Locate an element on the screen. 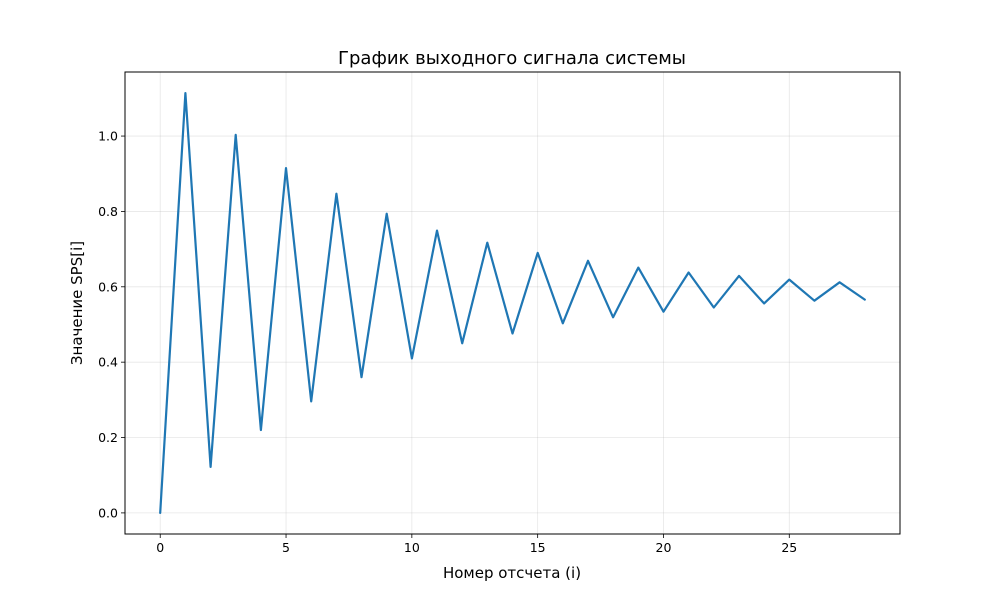  x-tick-label: 10 is located at coordinates (412, 547).